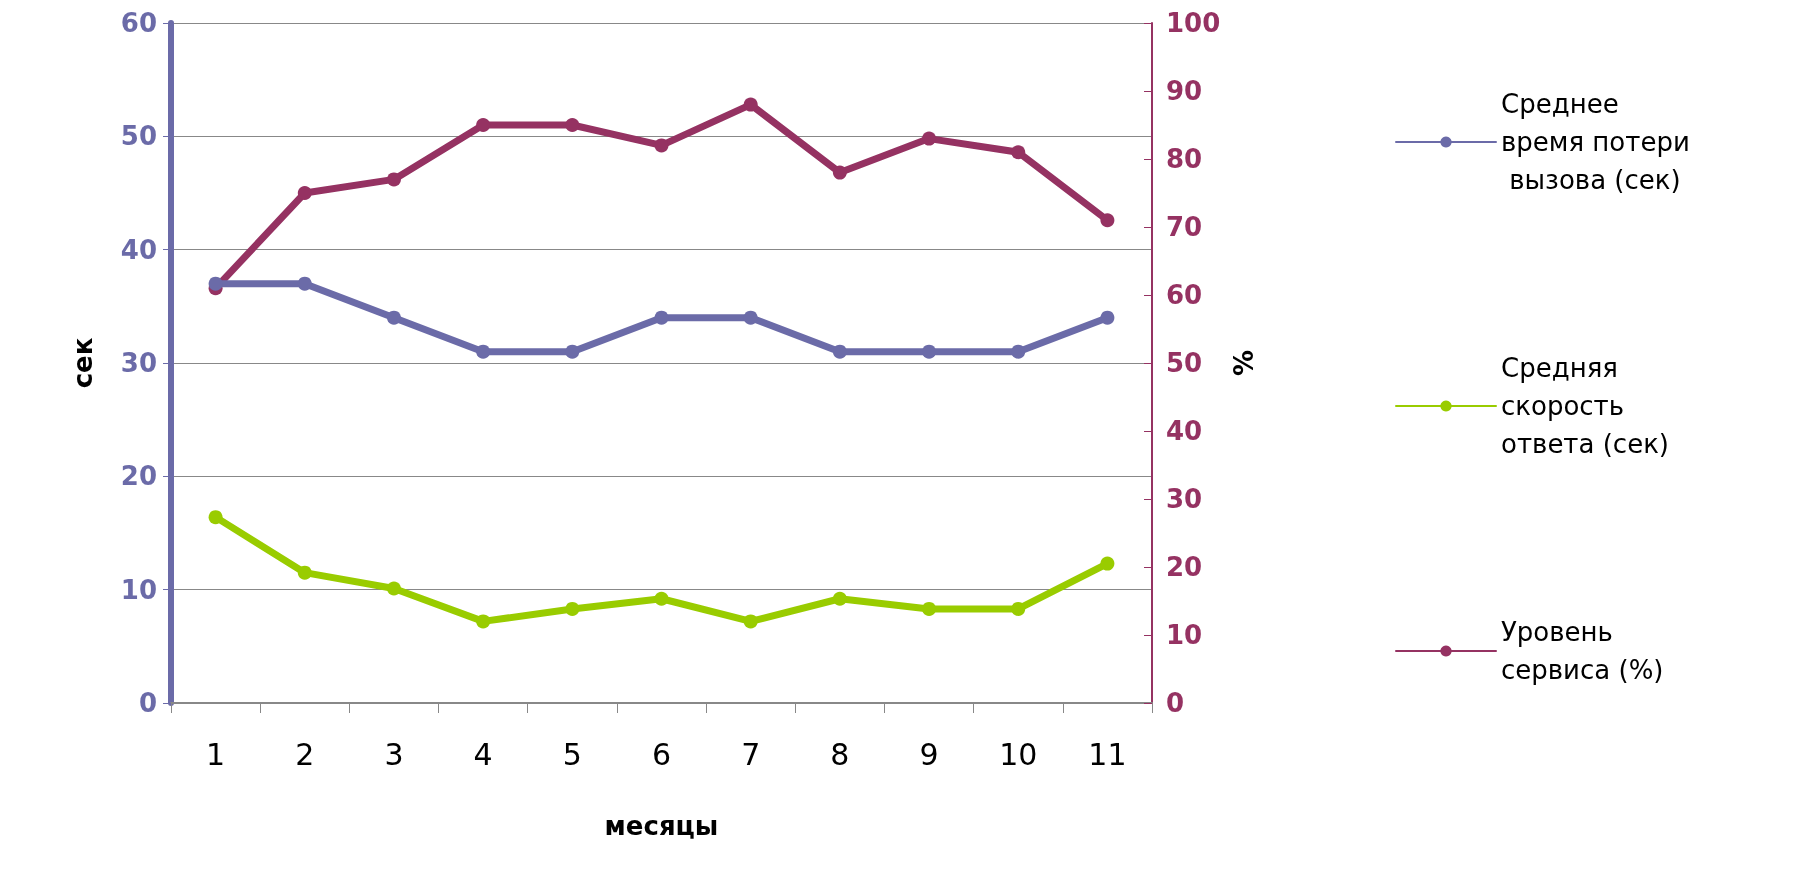 The width and height of the screenshot is (1816, 874). Describe the element at coordinates (138, 589) in the screenshot. I see `y-tick-label: 10` at that location.